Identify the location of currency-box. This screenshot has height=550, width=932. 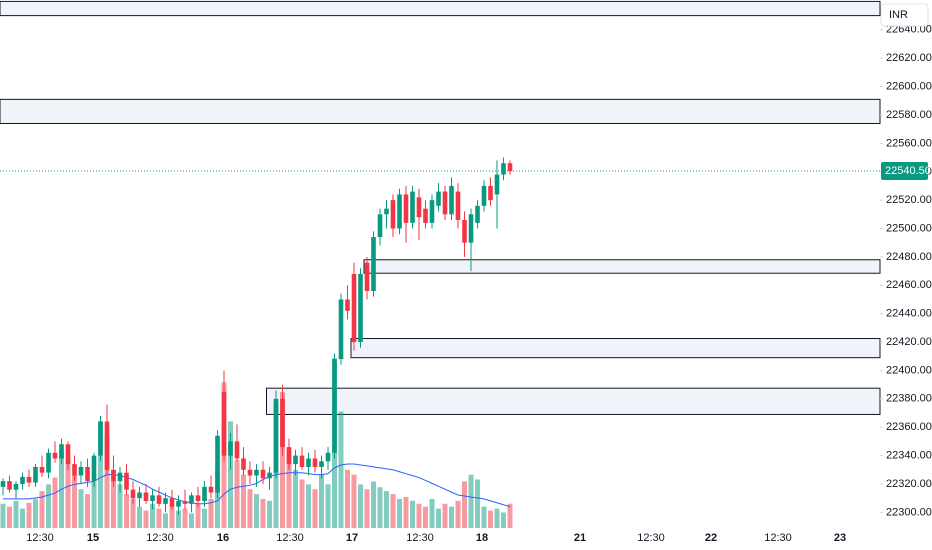
(904, 15).